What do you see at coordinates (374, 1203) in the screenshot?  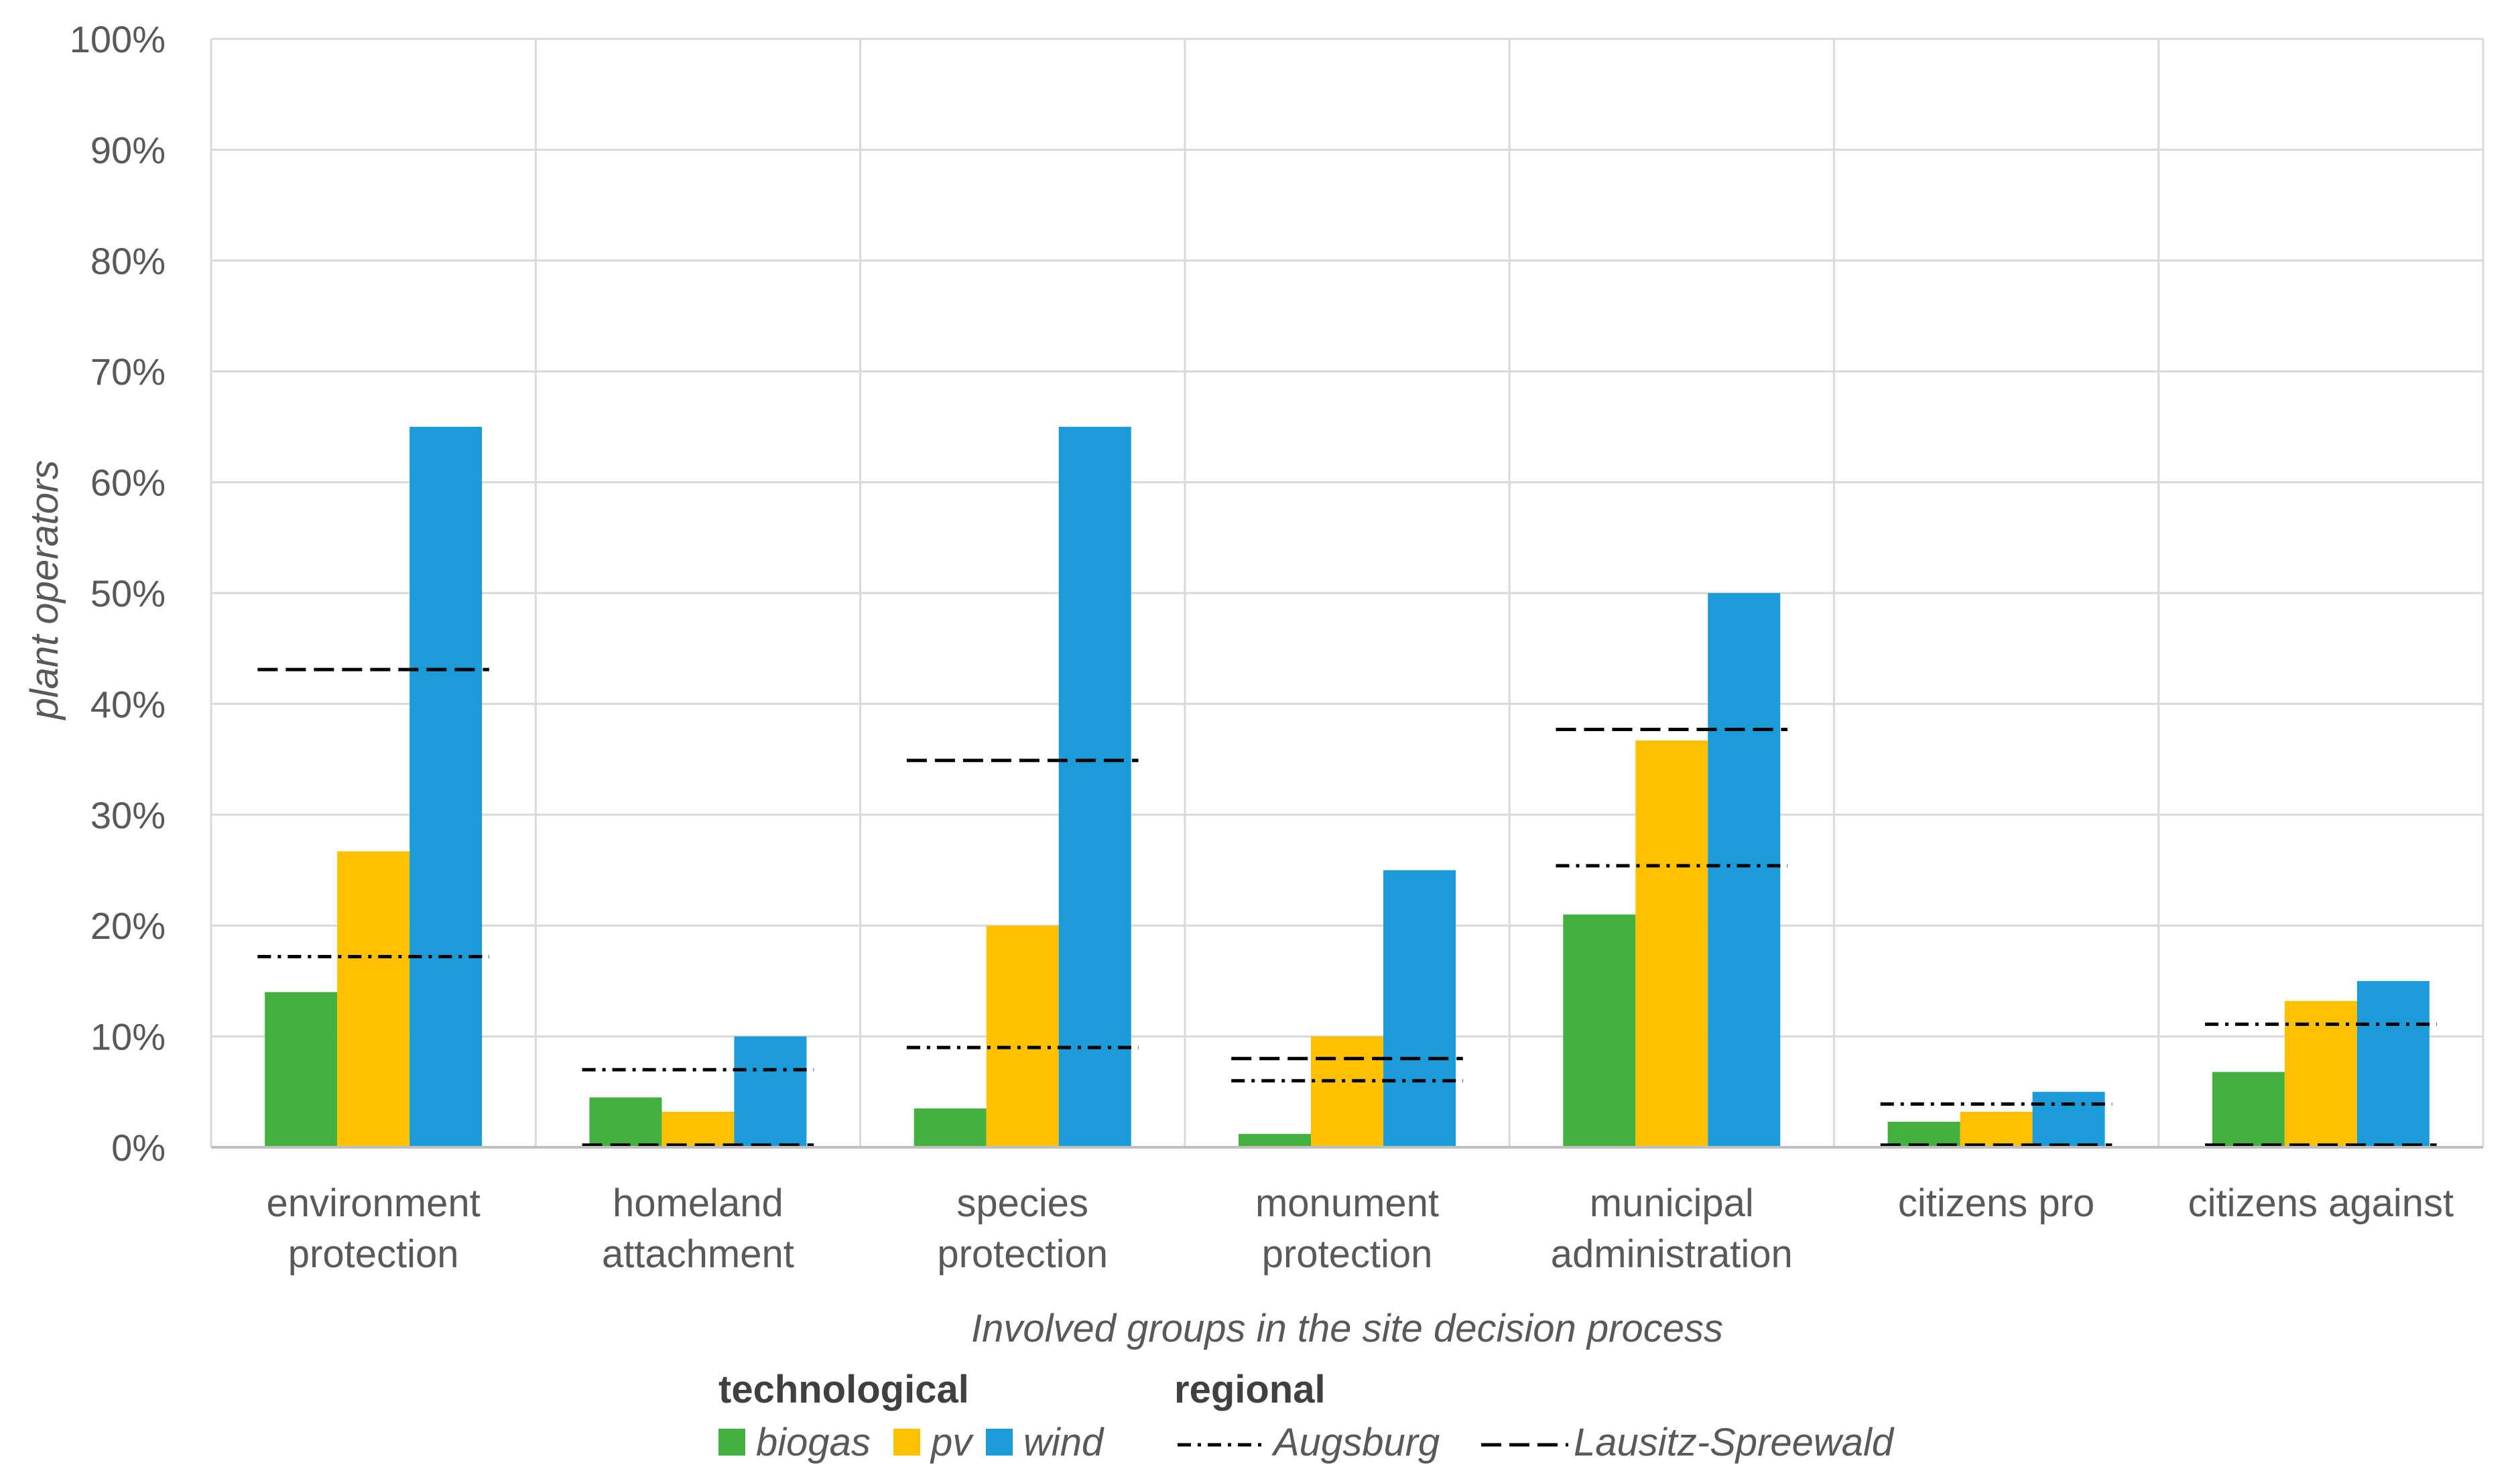 I see `x-tick-label: environment` at bounding box center [374, 1203].